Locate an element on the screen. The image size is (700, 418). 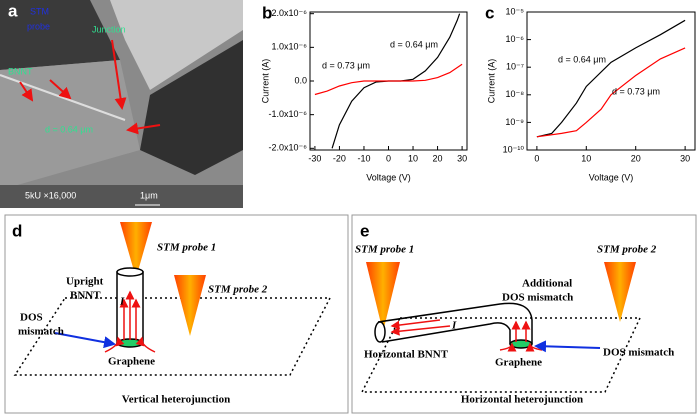
panel-label: c is located at coordinates (489, 12).